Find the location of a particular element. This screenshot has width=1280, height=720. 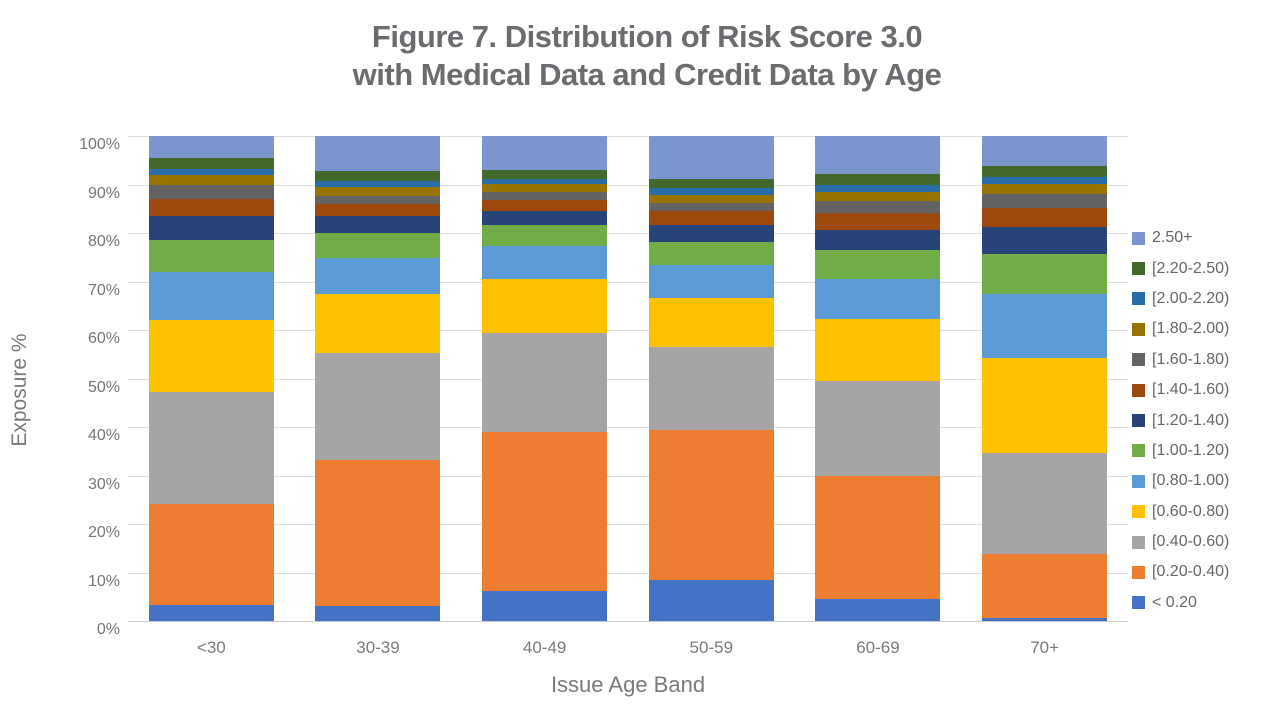

bar-slot-70+ is located at coordinates (1044, 378).